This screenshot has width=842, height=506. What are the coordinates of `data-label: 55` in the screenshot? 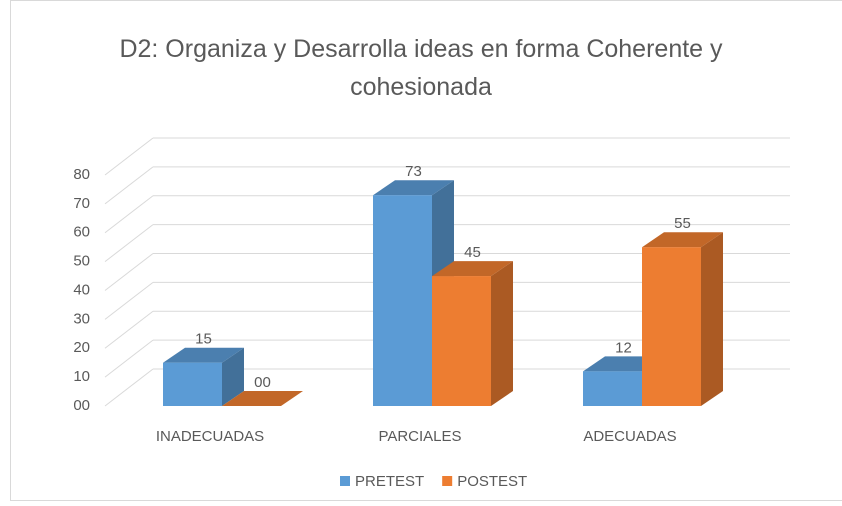 It's located at (682, 223).